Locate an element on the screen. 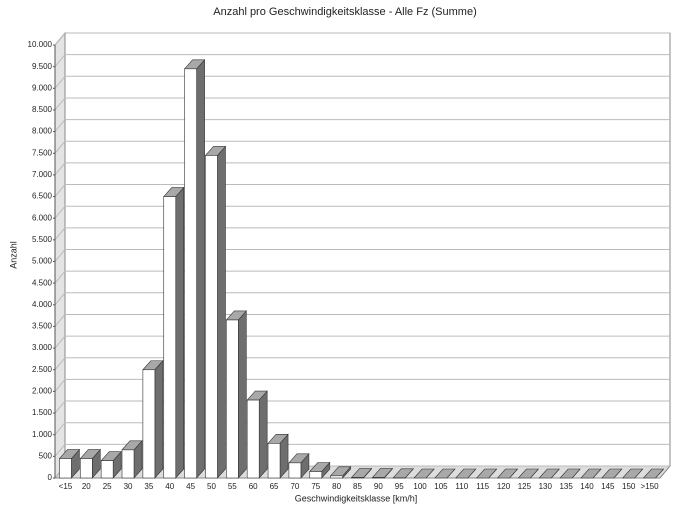 This screenshot has width=682, height=507. x-tick-label: >150 is located at coordinates (650, 486).